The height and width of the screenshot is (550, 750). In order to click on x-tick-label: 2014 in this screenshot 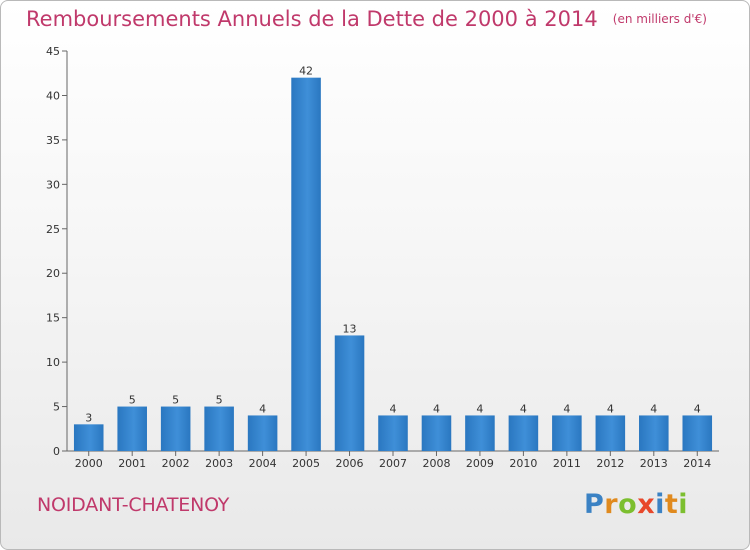, I will do `click(697, 463)`.